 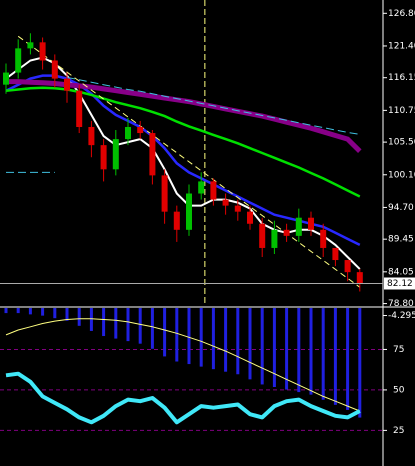 I want to click on y-tick-label: 25, so click(x=398, y=431).